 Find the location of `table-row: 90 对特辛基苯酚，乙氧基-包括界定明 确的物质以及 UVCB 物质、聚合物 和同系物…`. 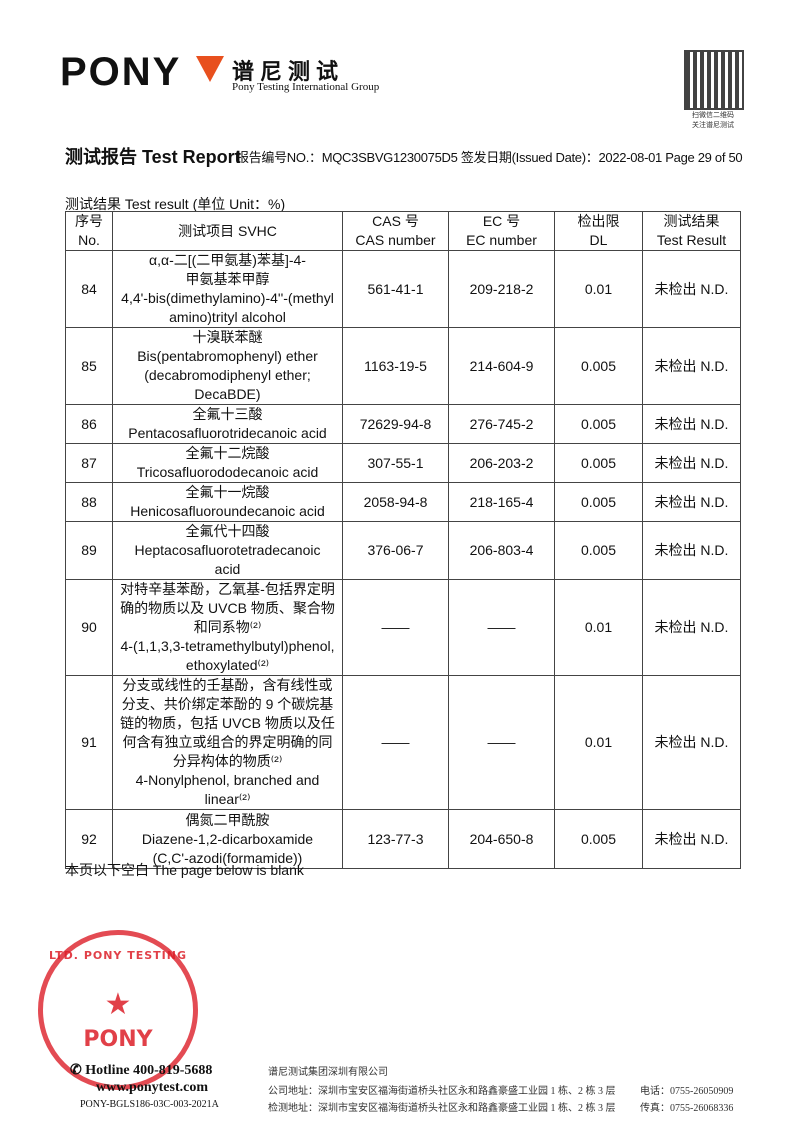

table-row: 90 对特辛基苯酚，乙氧基-包括界定明 确的物质以及 UVCB 物质、聚合物 和同系物… is located at coordinates (403, 627).